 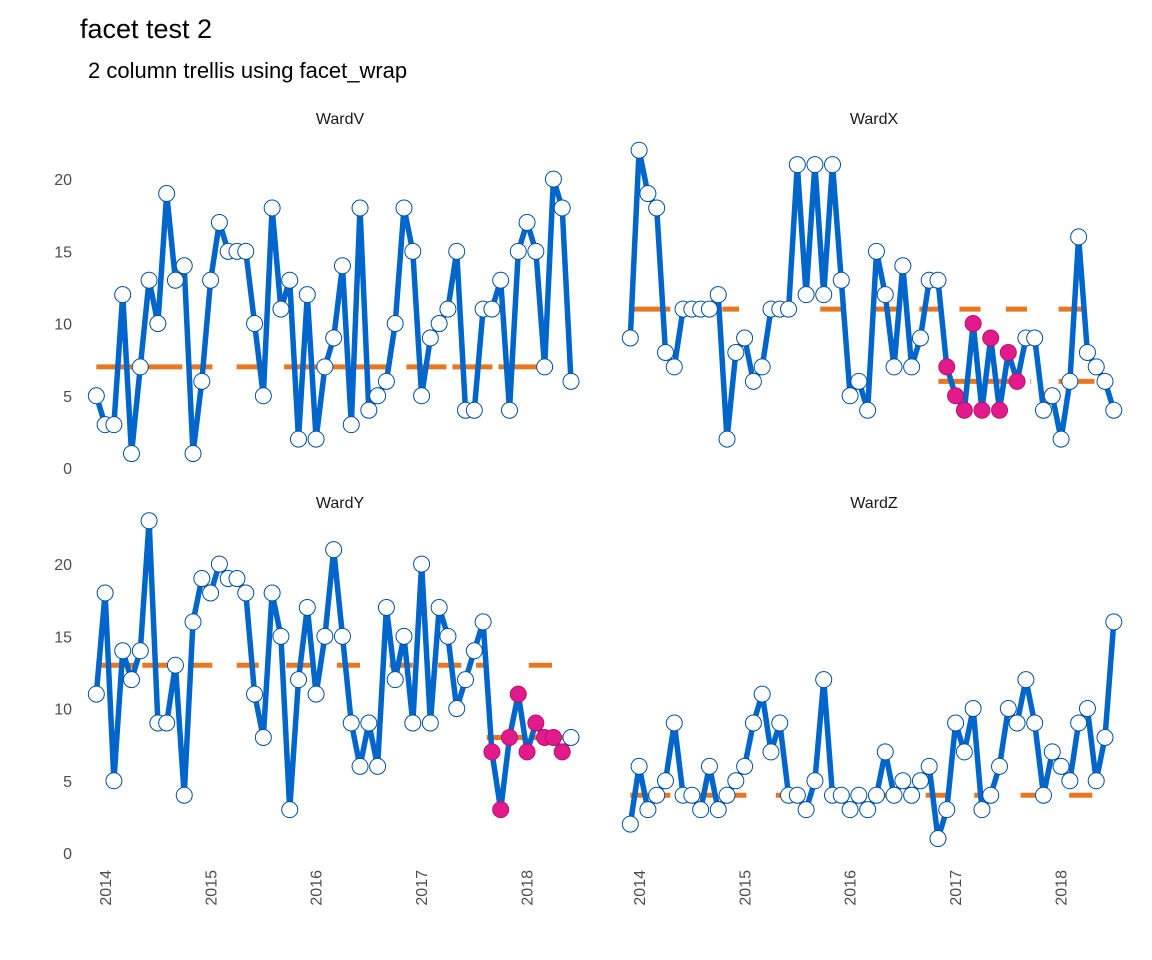 I want to click on strip-label: WardX, so click(x=874, y=119).